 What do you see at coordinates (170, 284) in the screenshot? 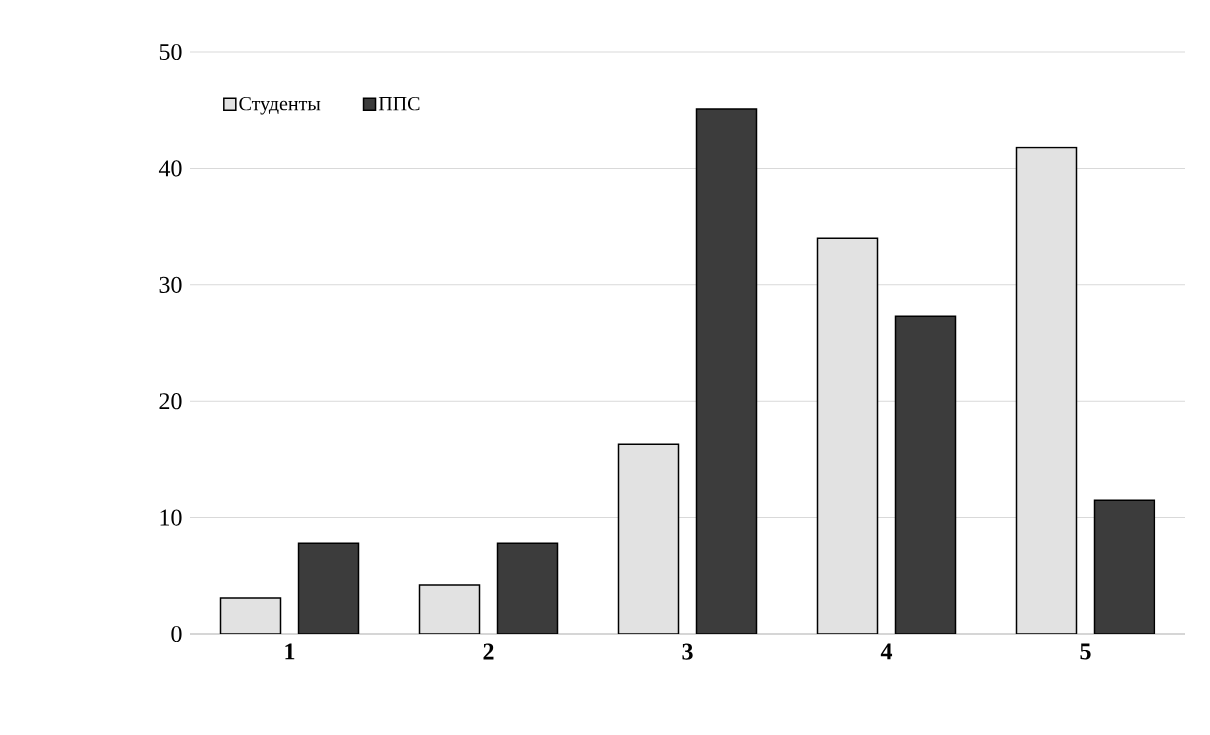
I see `y-tick-label: 30` at bounding box center [170, 284].